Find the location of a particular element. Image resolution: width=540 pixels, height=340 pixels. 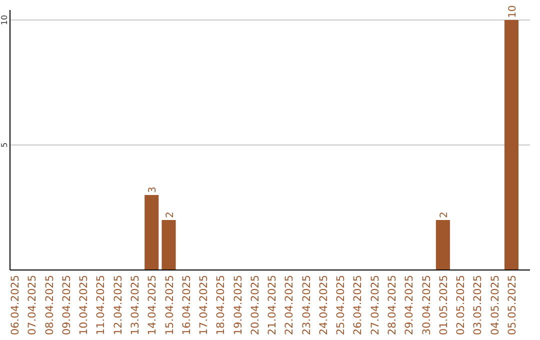

data-label: 10 is located at coordinates (512, 11).